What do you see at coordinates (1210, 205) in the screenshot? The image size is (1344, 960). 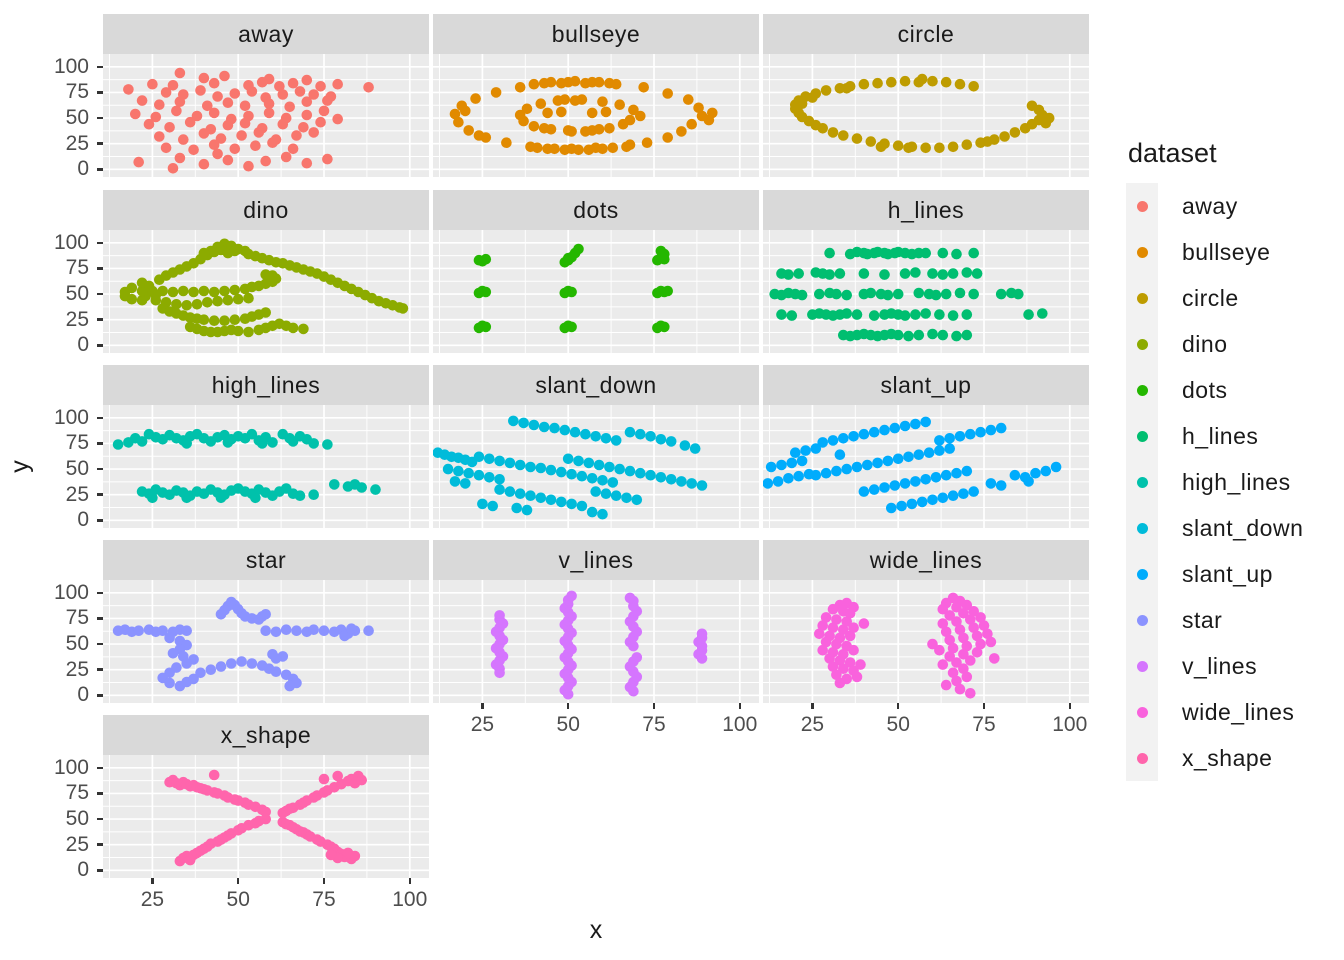 I see `legend-label: away` at bounding box center [1210, 205].